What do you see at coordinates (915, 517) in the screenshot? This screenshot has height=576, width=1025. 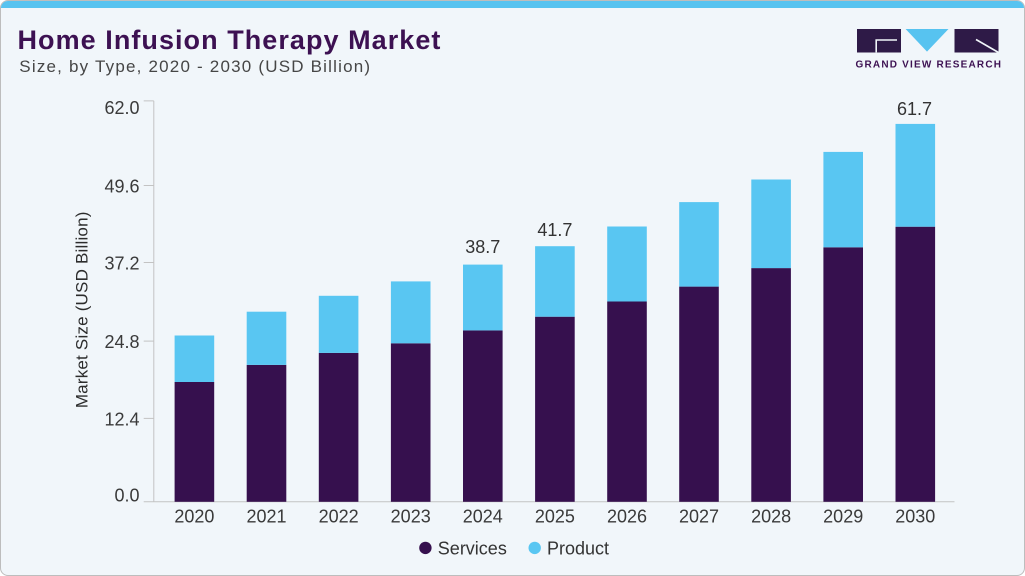 I see `svg-text: 2030` at bounding box center [915, 517].